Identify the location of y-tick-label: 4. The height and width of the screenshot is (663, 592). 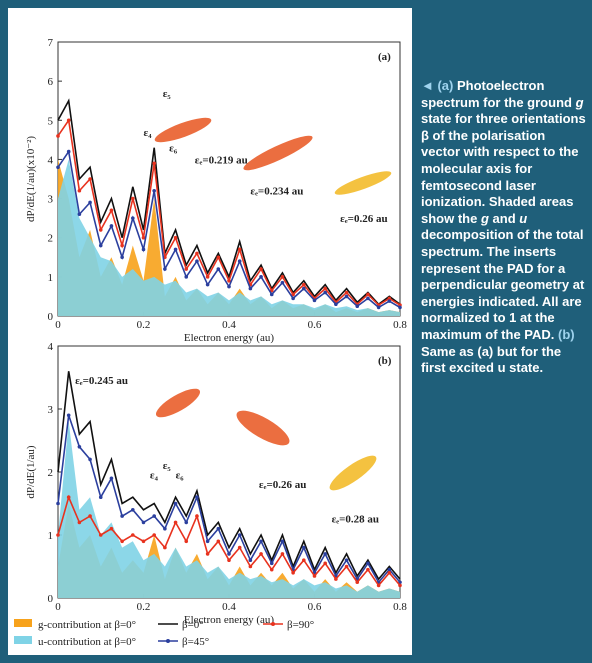
(51, 347).